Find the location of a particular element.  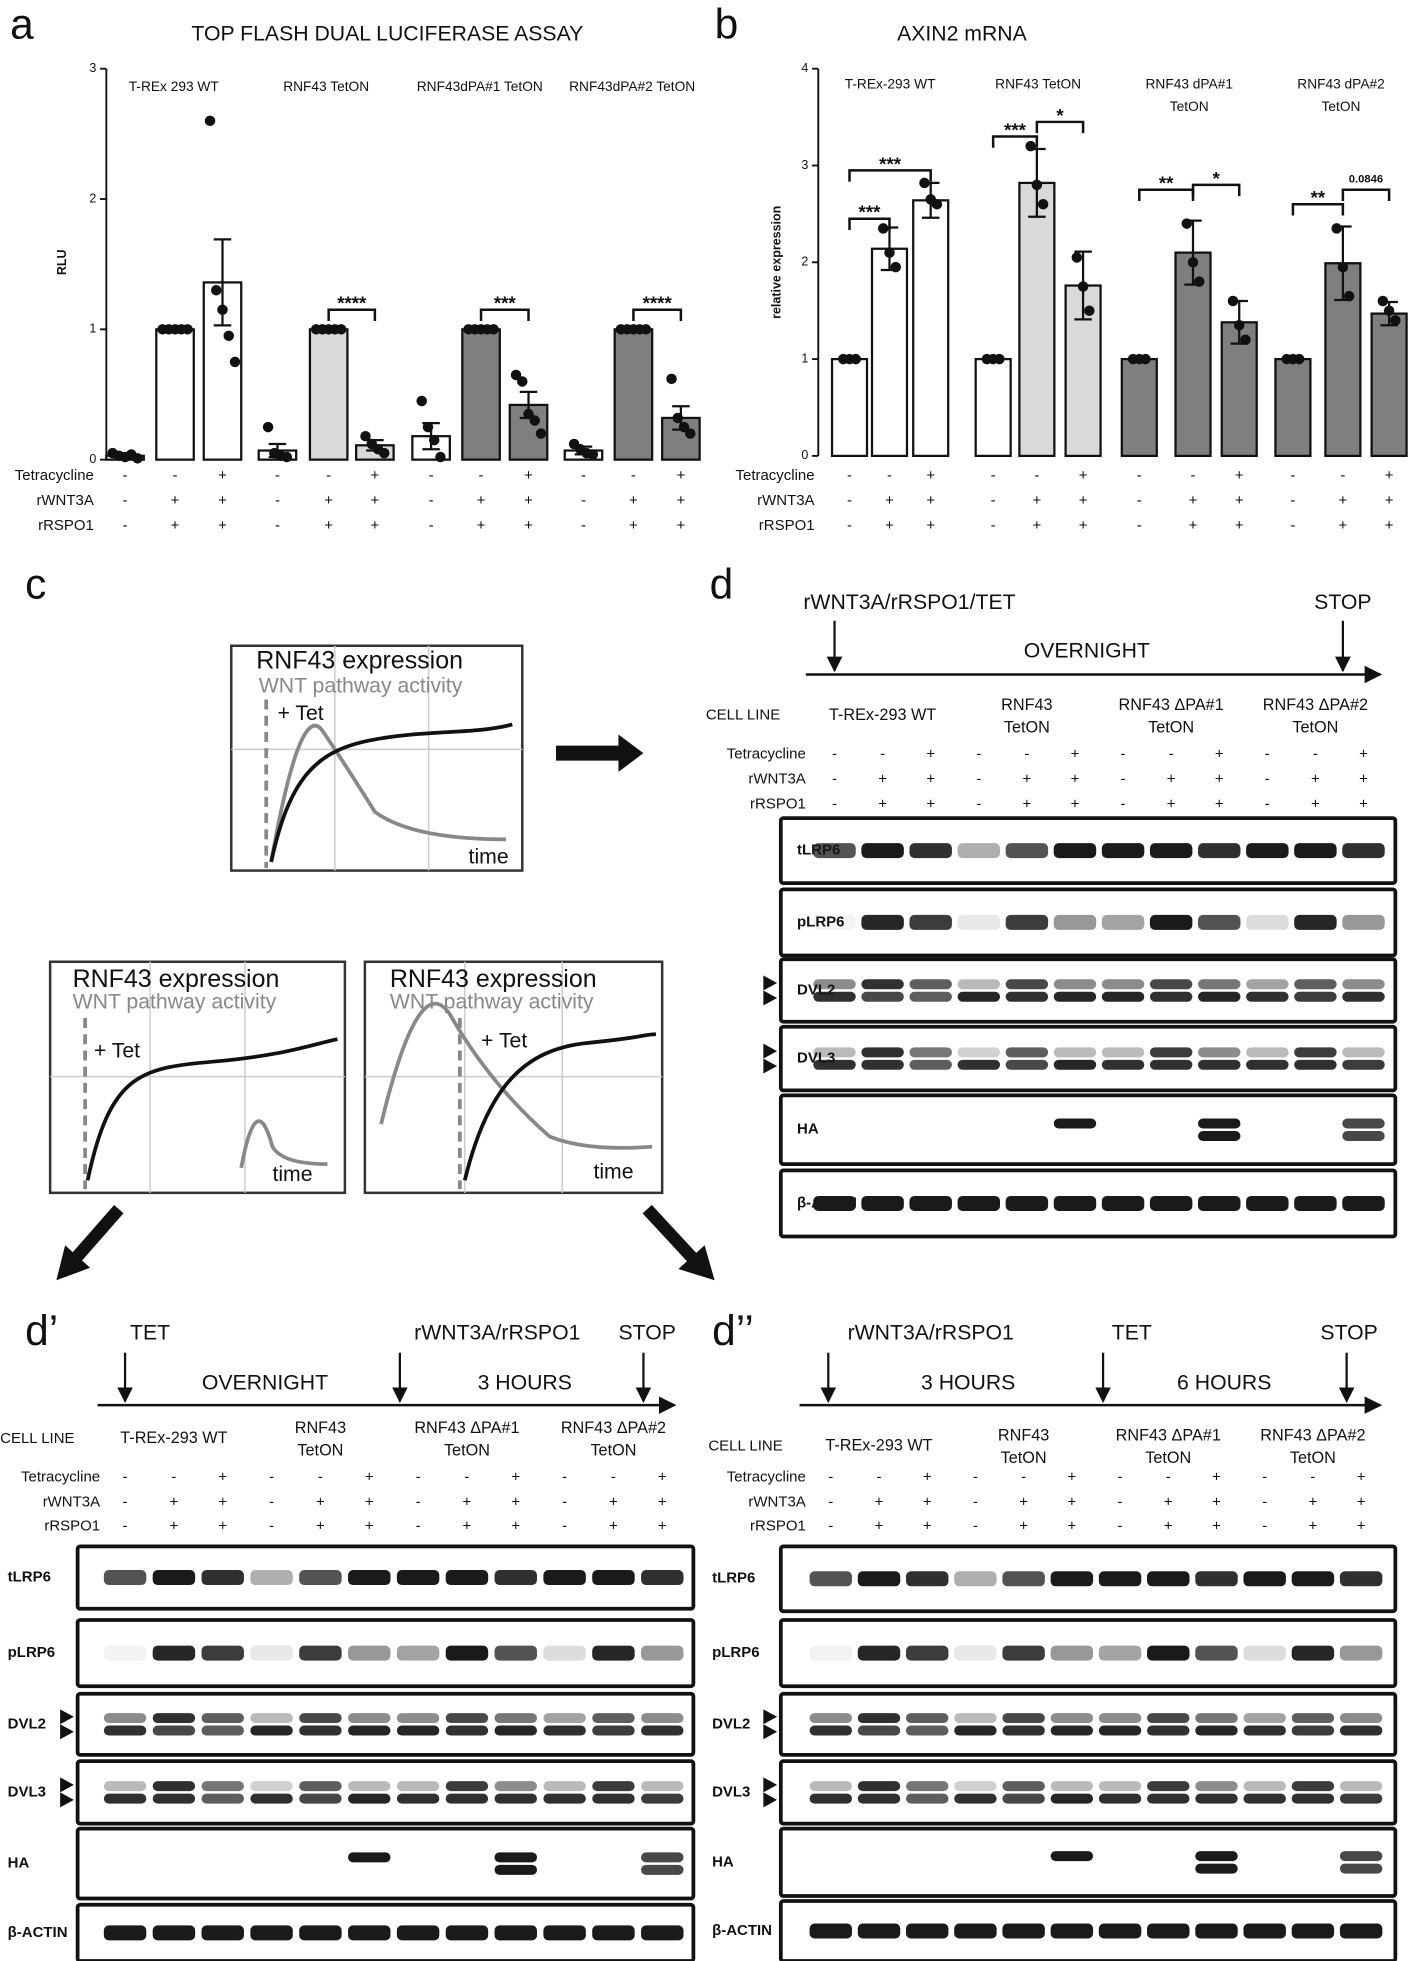

event-label: rWNT3A/rRSPO1 is located at coordinates (931, 1333).